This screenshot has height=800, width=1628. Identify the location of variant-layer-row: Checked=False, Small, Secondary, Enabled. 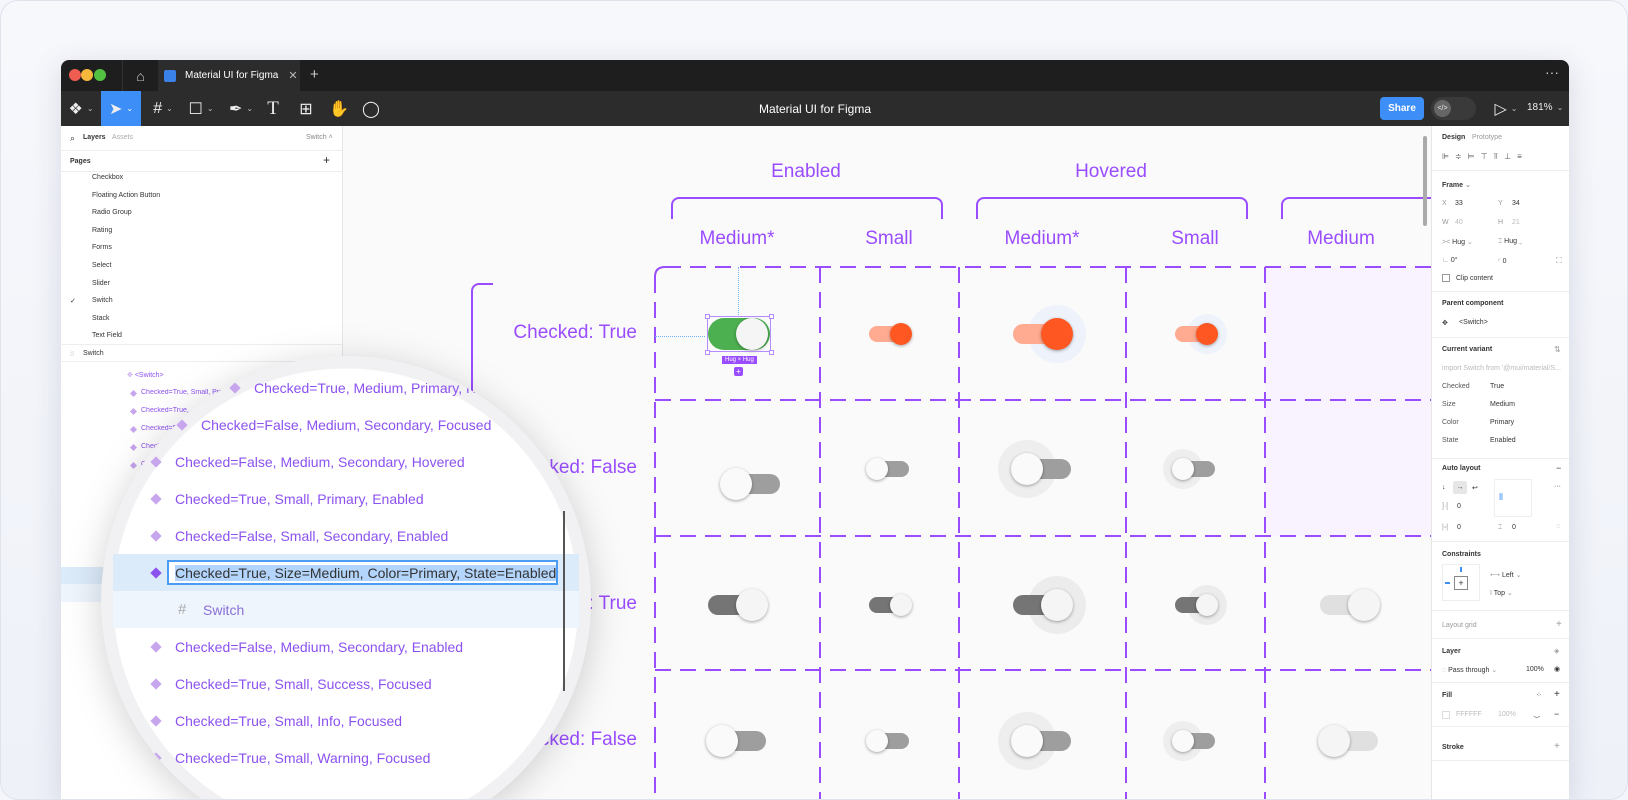
(346, 535).